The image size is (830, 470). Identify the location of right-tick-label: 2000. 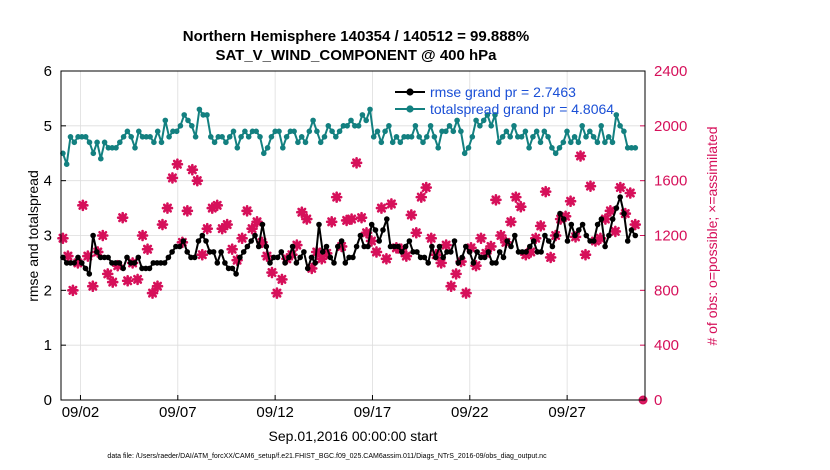
(670, 126).